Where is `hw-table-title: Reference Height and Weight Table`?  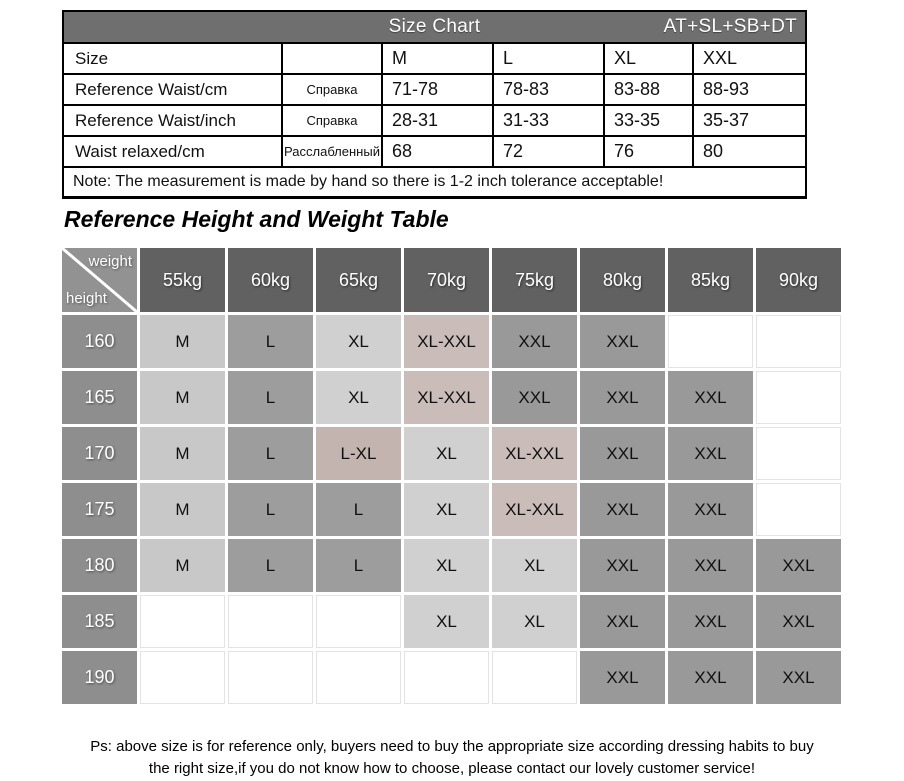 hw-table-title: Reference Height and Weight Table is located at coordinates (256, 219).